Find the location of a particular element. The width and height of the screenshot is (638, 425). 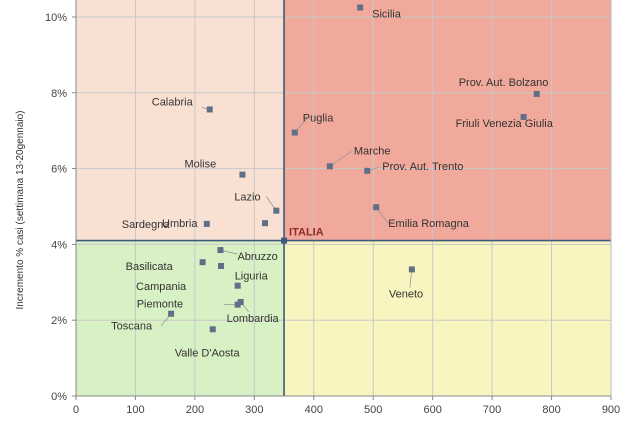

point-label: Prov. Aut. Trento is located at coordinates (422, 167).